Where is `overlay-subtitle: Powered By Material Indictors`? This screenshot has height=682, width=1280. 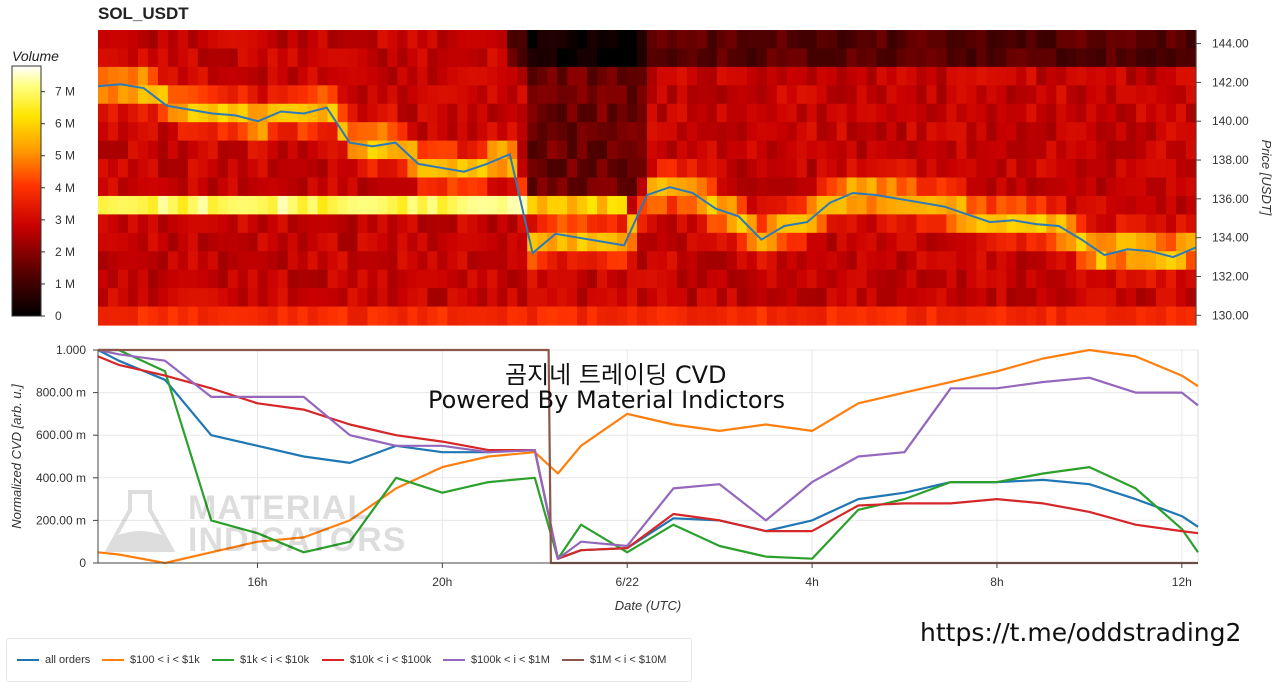 overlay-subtitle: Powered By Material Indictors is located at coordinates (606, 400).